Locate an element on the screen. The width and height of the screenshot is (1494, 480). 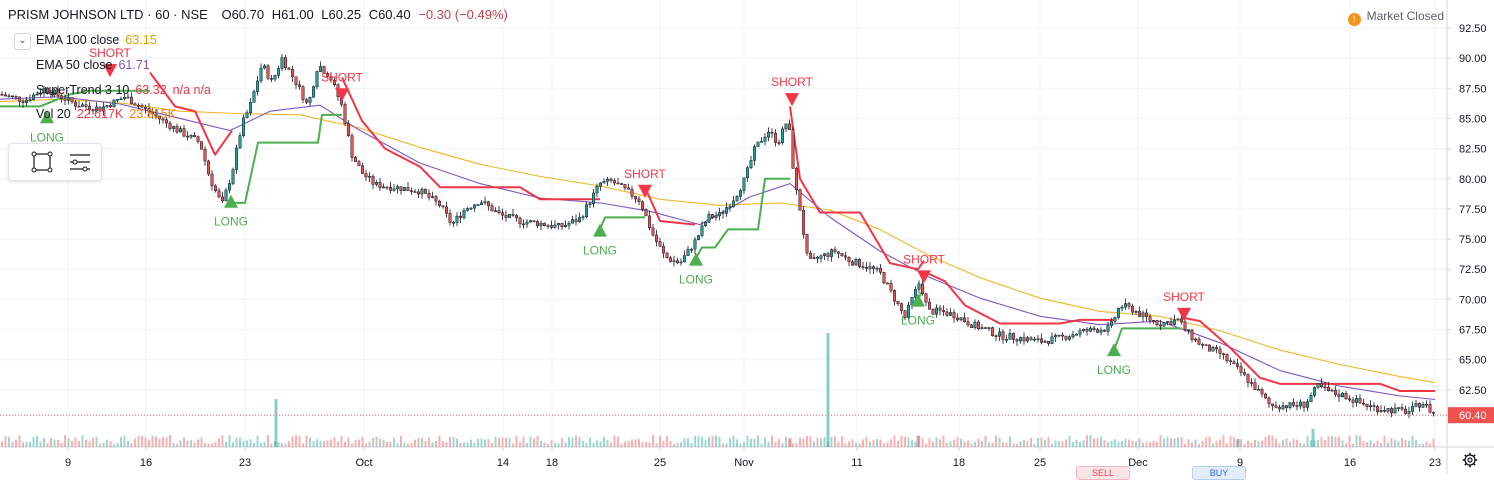
symbol-title: PRISM JOHNSON LTD · 60 · NSE is located at coordinates (108, 14).